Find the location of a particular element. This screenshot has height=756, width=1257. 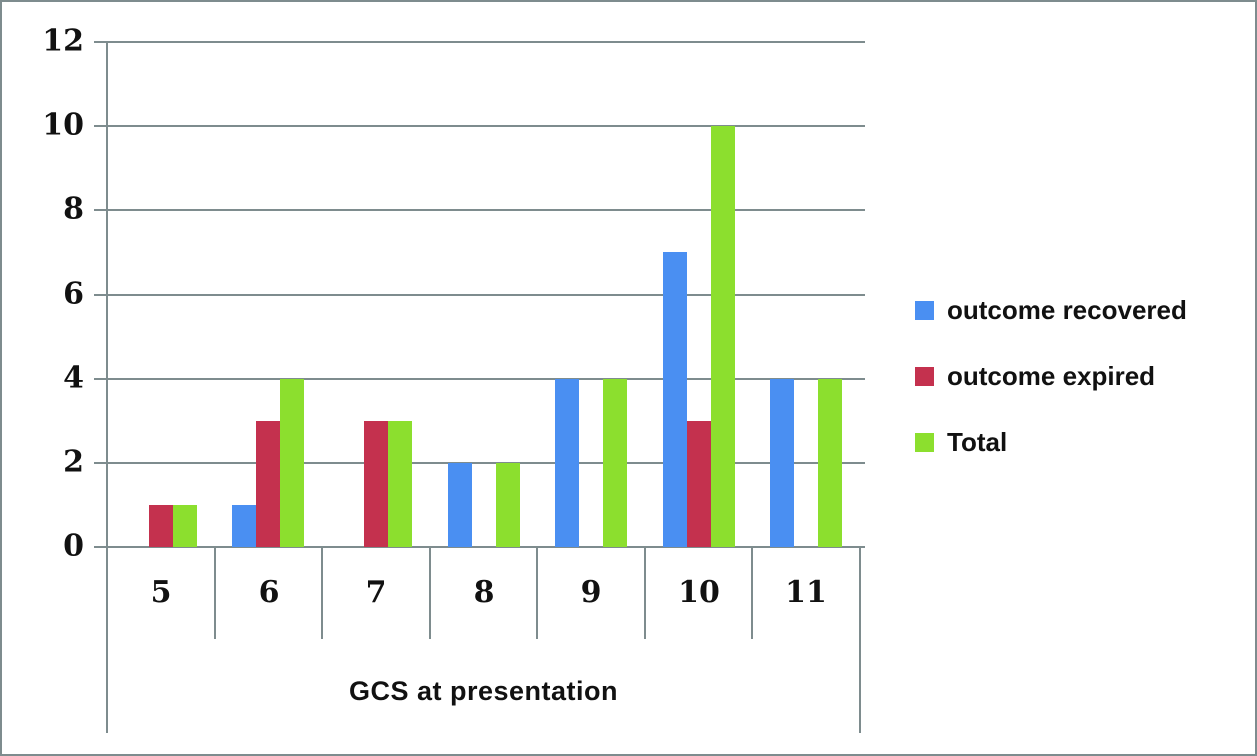

x-category-label-10: 10 is located at coordinates (699, 592).